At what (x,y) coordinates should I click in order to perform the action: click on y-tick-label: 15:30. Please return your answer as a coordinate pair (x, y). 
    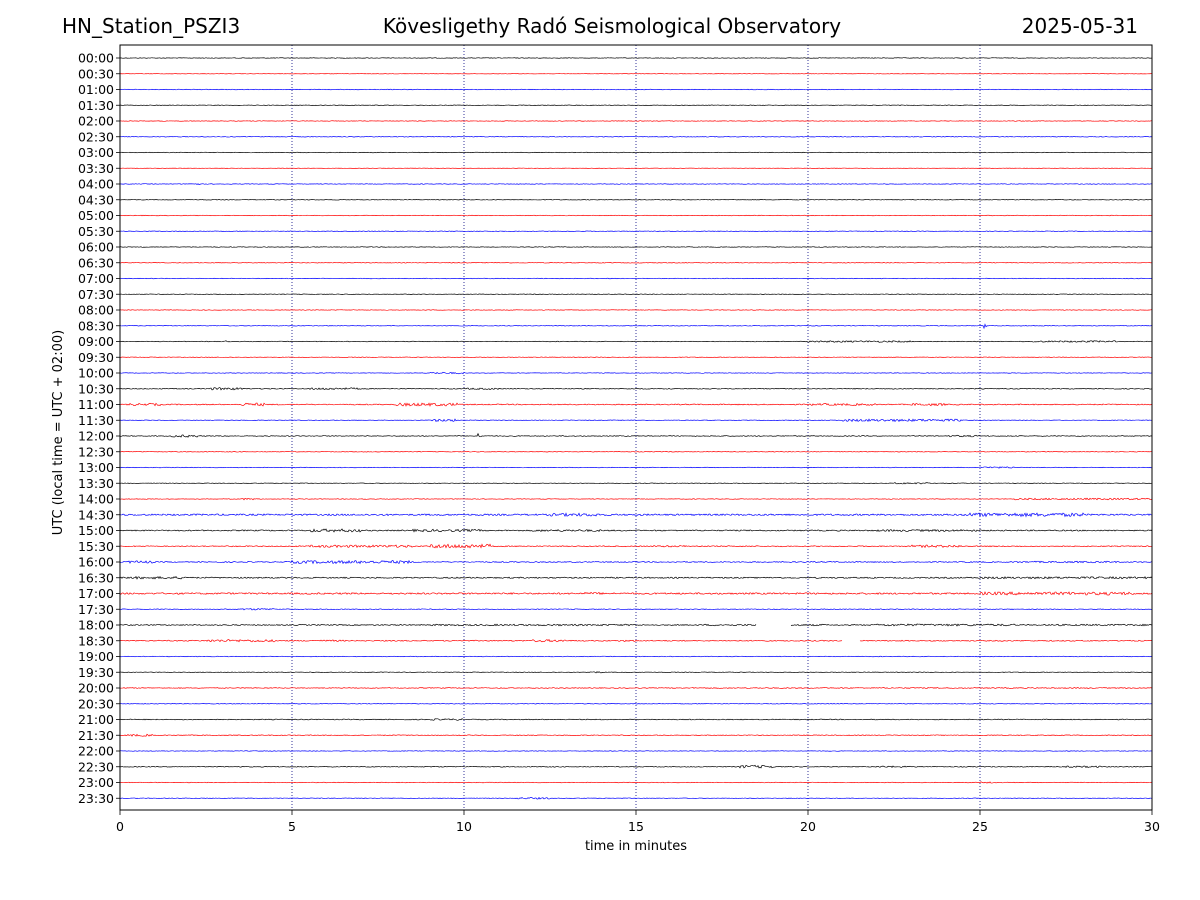
    Looking at the image, I should click on (96, 546).